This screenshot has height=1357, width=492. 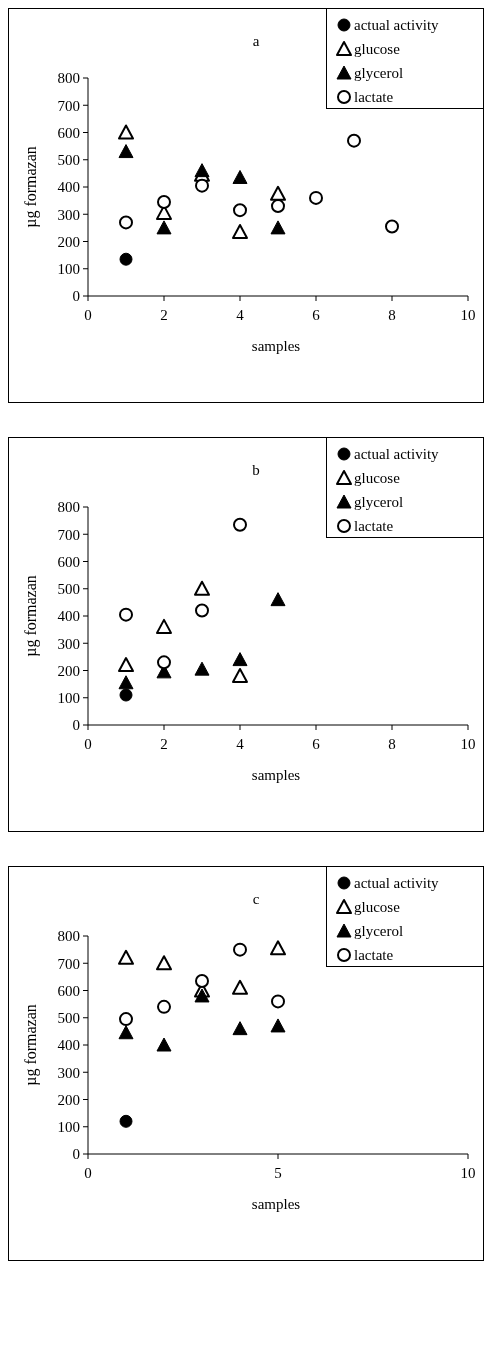 I want to click on chart-title: b, so click(x=256, y=470).